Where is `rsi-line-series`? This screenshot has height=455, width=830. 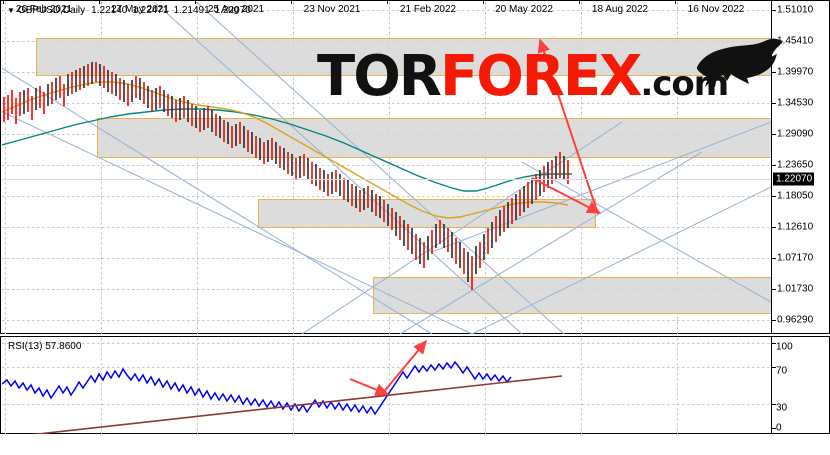 rsi-line-series is located at coordinates (257, 388).